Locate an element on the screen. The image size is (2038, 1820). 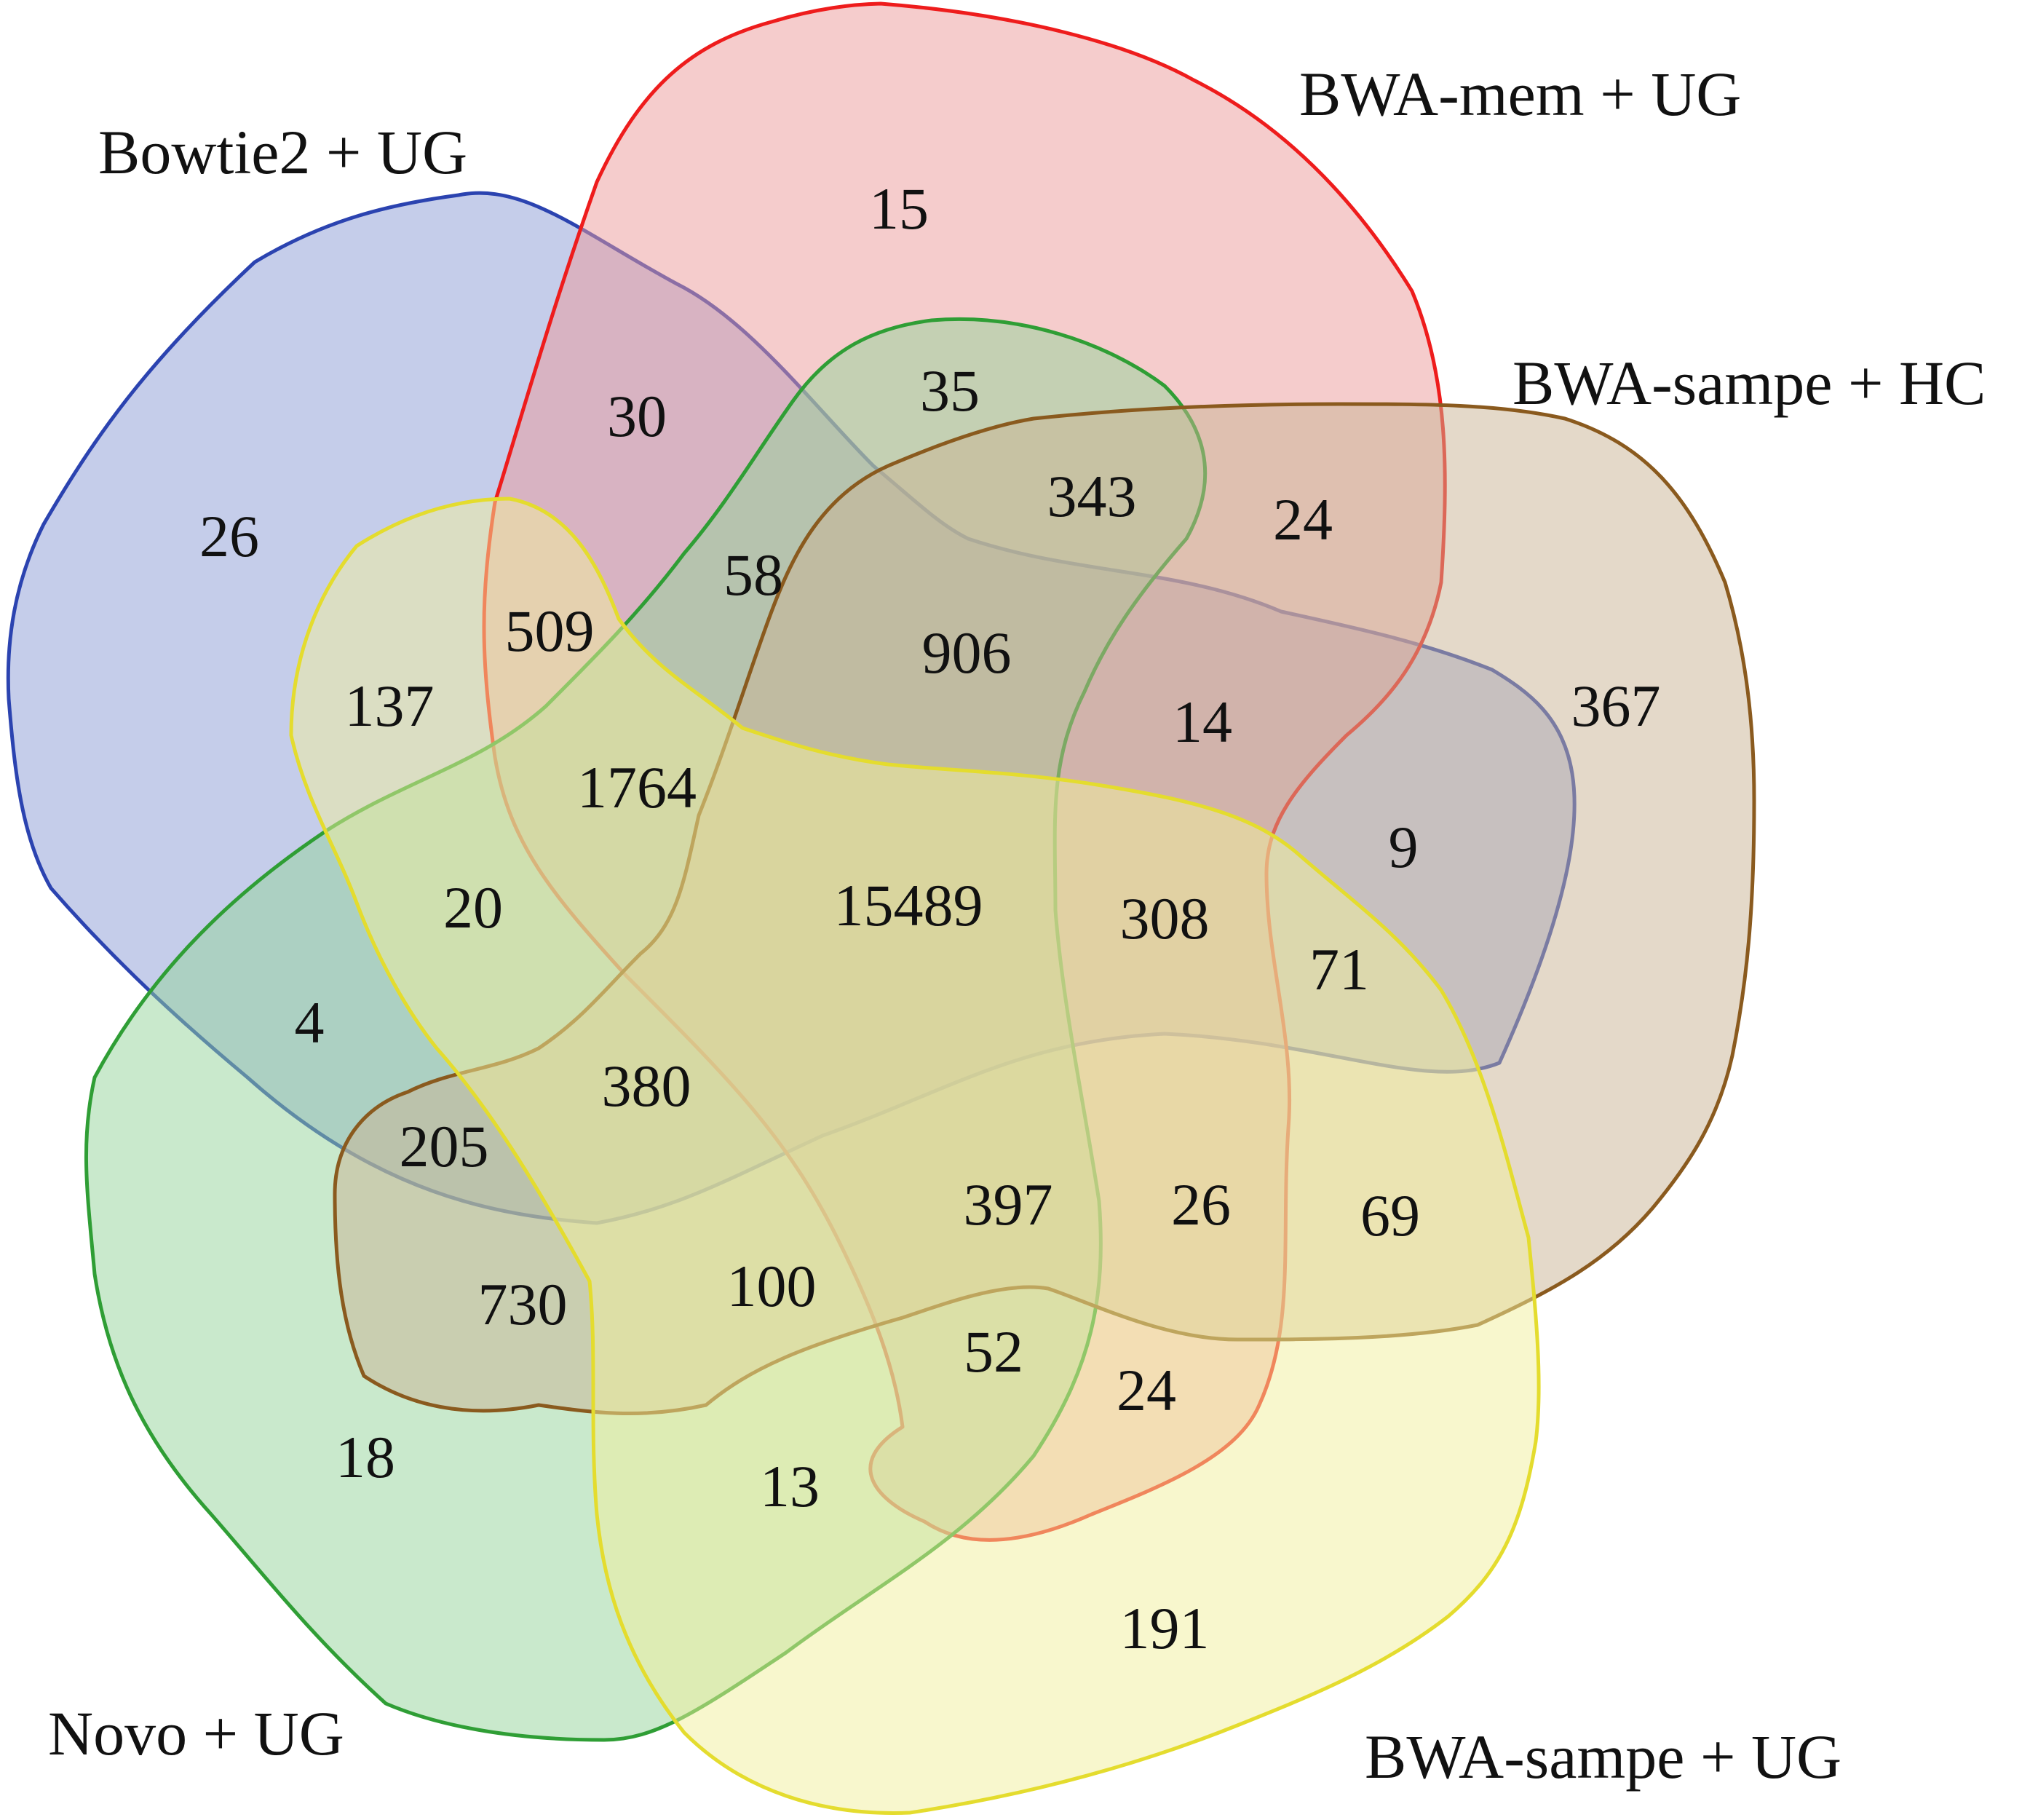
region-count-bwamem-novo-sampehc-sampeug: 397 is located at coordinates (1009, 1204).